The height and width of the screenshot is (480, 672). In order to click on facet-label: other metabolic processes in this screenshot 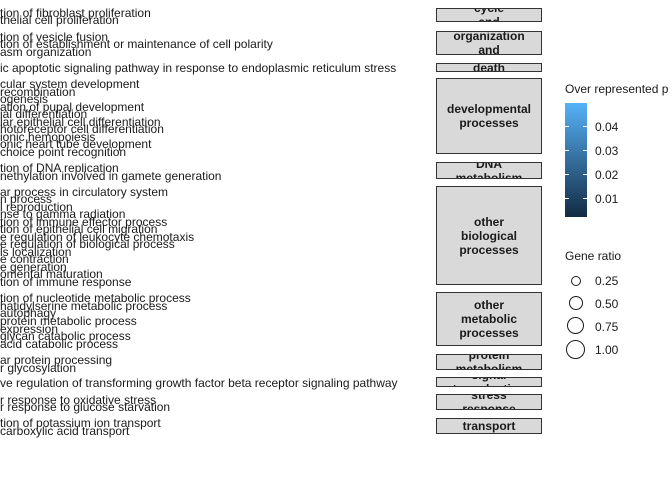, I will do `click(489, 319)`.